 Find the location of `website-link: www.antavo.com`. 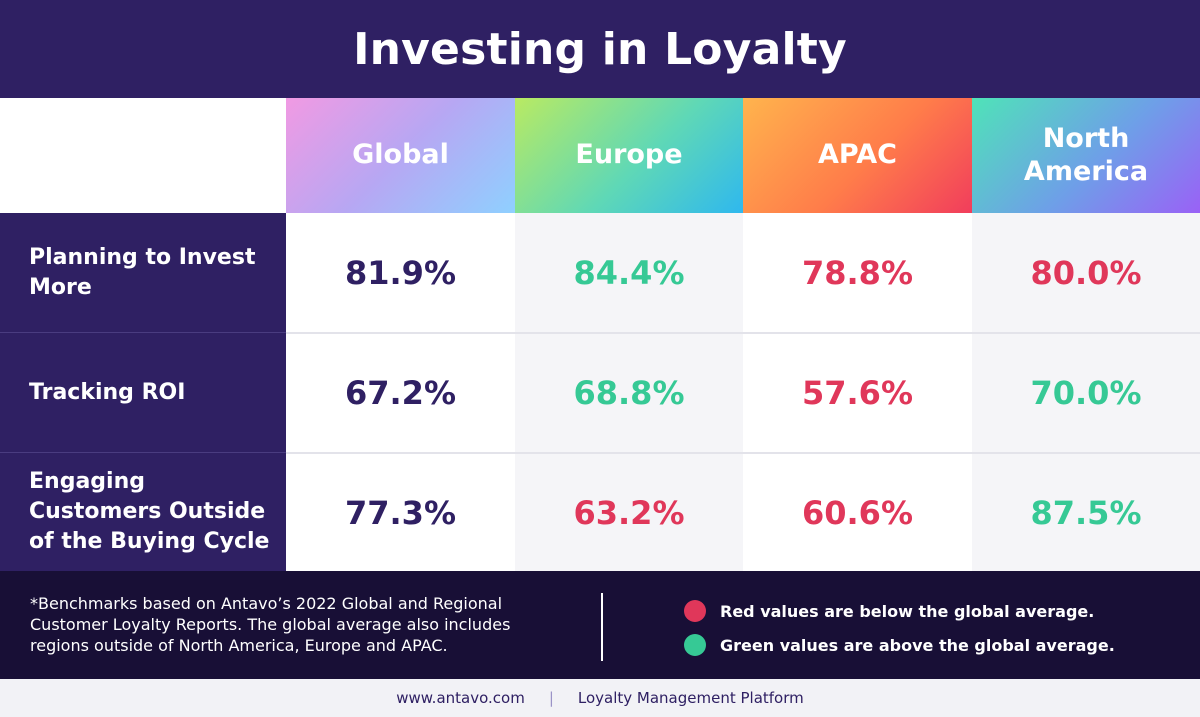

website-link: www.antavo.com is located at coordinates (460, 698).